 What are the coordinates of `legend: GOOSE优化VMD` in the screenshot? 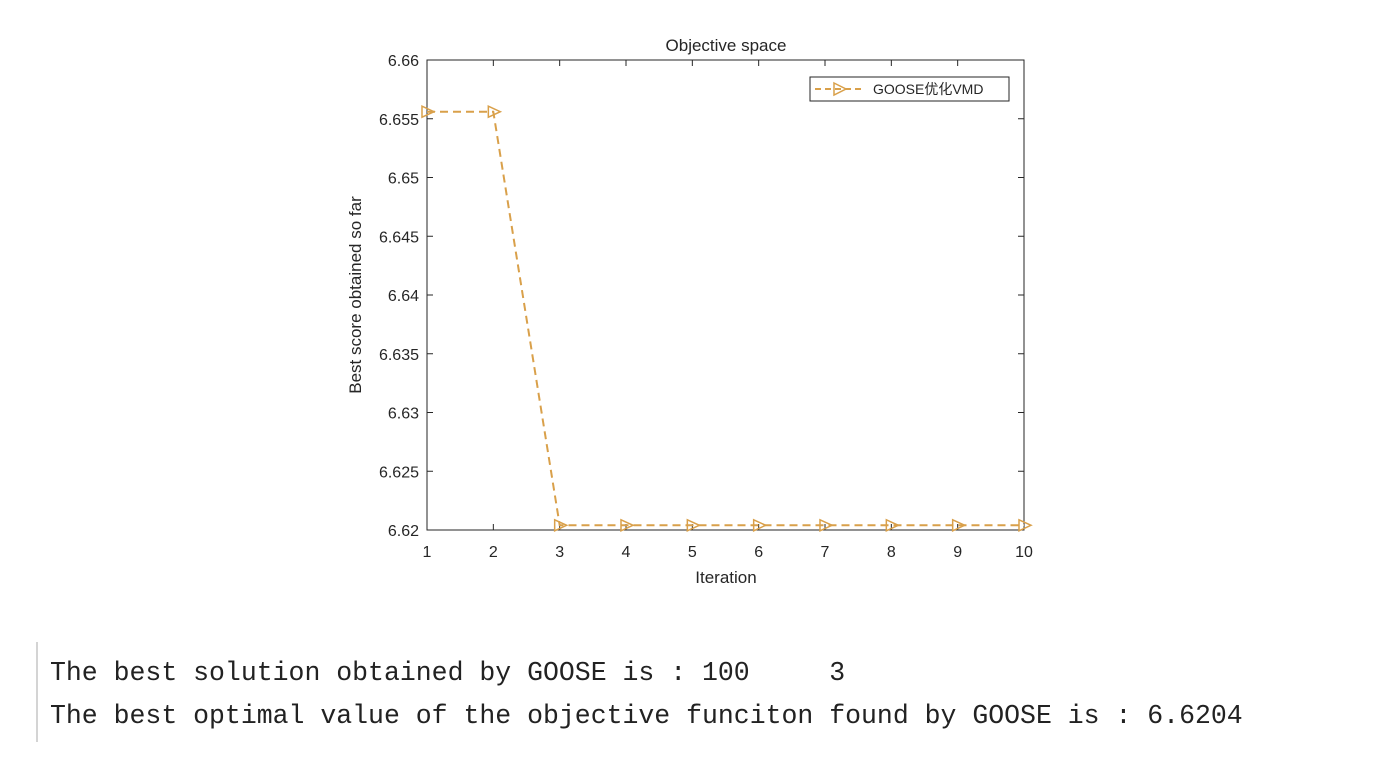 It's located at (909, 89).